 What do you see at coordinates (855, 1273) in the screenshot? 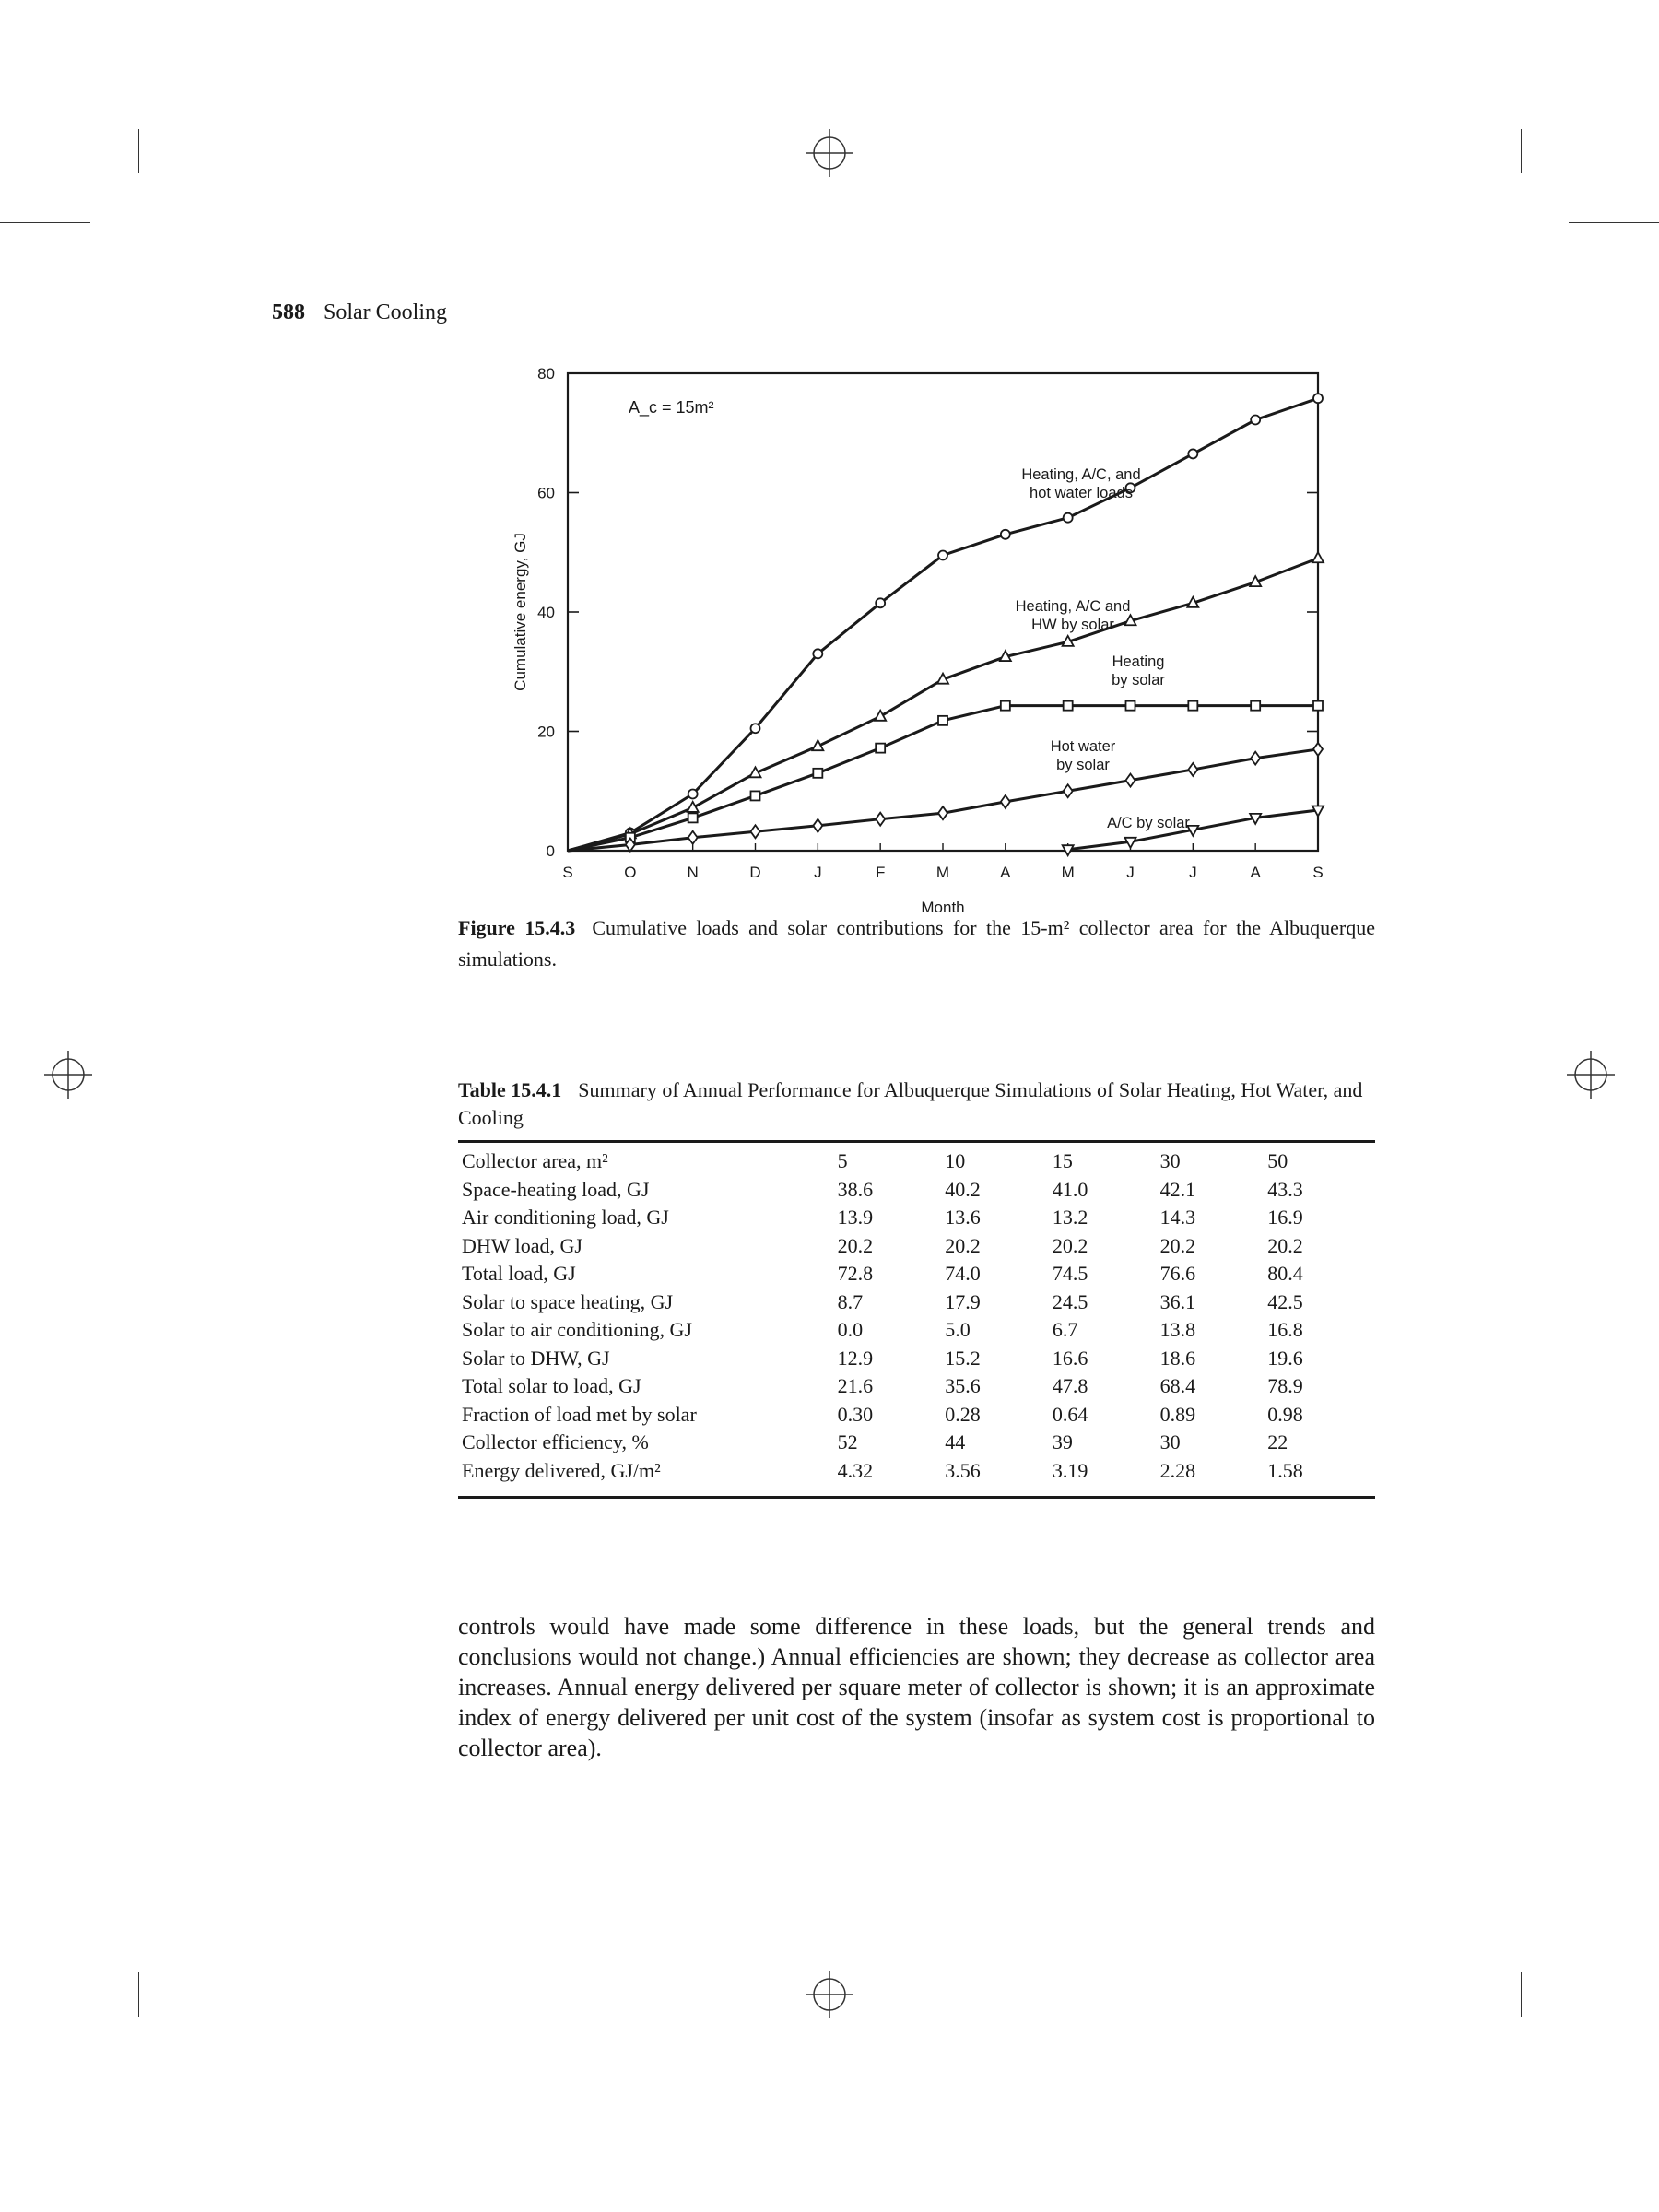
I see `table-cell: 72.8` at bounding box center [855, 1273].